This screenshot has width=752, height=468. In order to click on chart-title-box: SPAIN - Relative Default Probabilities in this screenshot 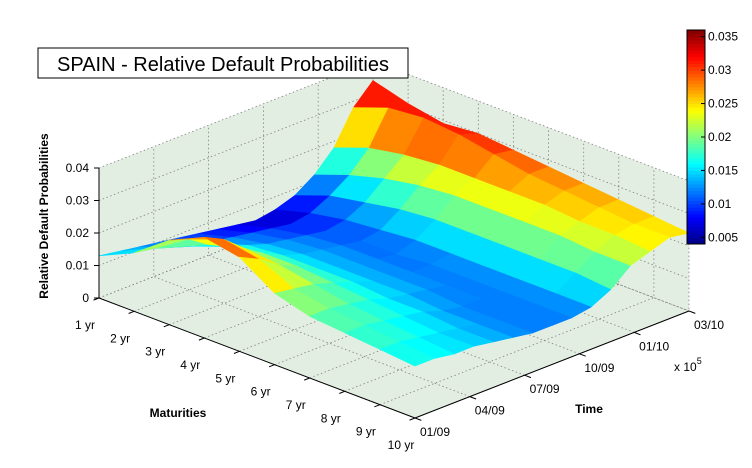, I will do `click(223, 63)`.